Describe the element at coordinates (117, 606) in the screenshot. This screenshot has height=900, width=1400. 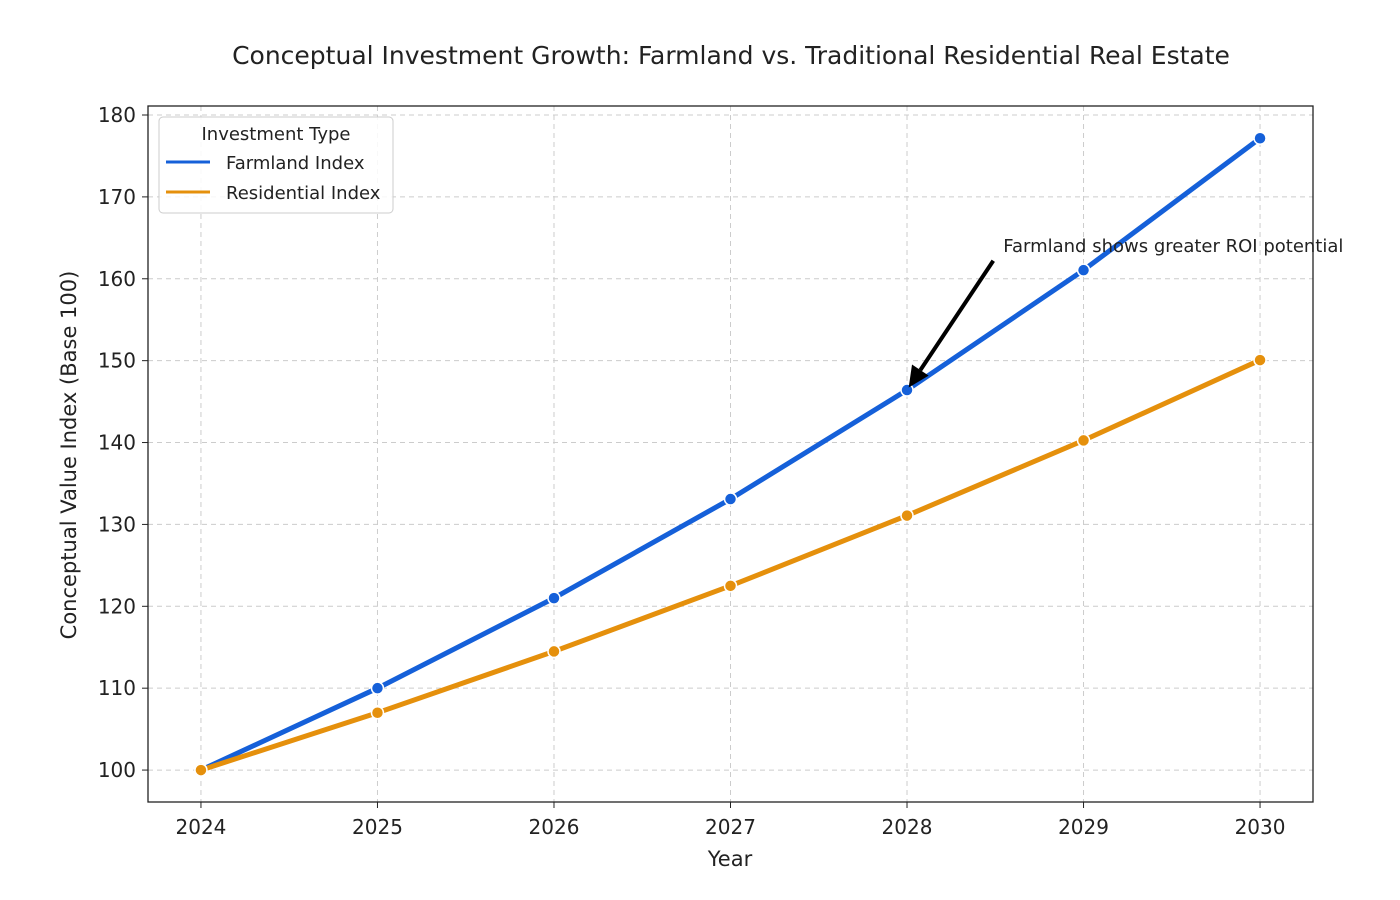
I see `y-tick-label: 120` at that location.